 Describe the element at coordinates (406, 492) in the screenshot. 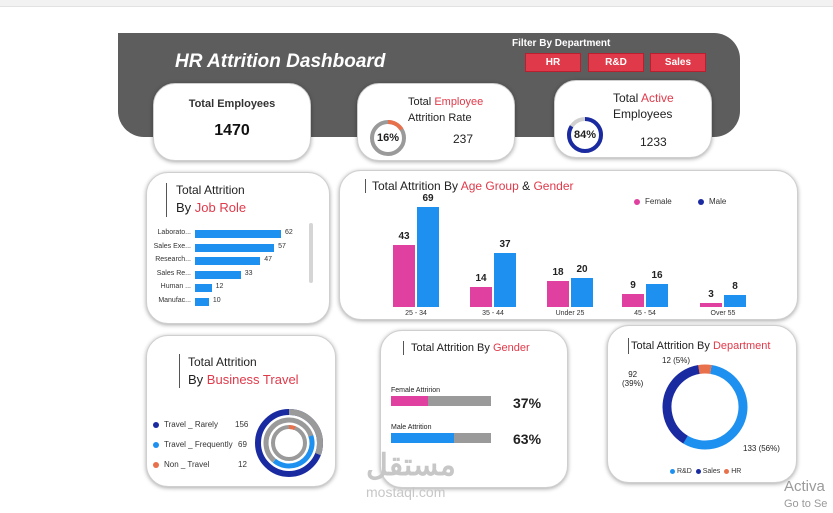

I see `mostaql-watermark-url: mostaql.com` at that location.